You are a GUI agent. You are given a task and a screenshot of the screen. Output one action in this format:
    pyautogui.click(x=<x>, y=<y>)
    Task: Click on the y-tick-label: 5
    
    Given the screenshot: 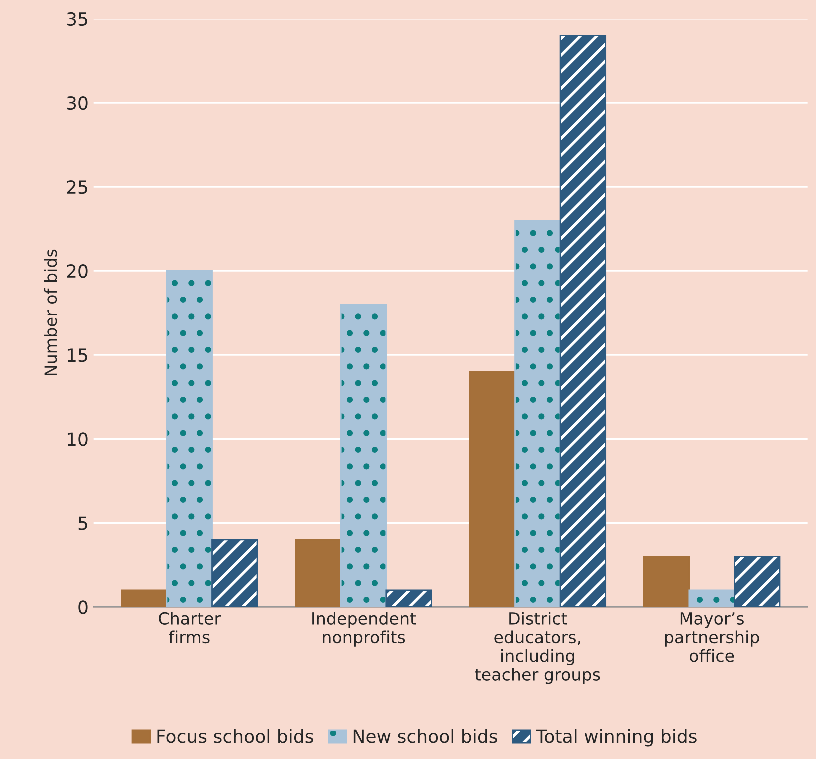 What is the action you would take?
    pyautogui.click(x=83, y=523)
    